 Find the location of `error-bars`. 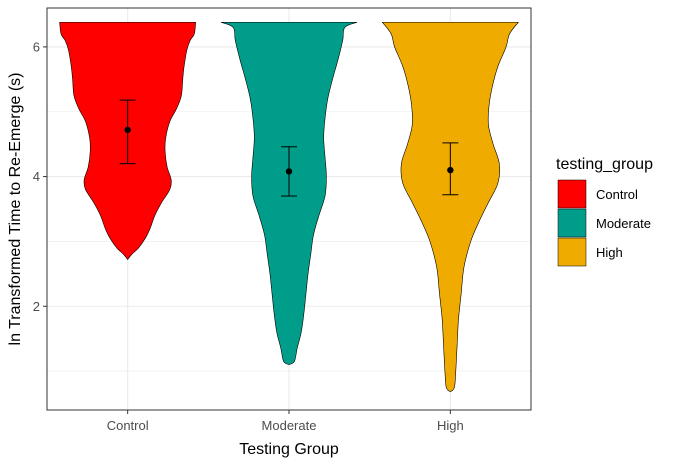

error-bars is located at coordinates (289, 148).